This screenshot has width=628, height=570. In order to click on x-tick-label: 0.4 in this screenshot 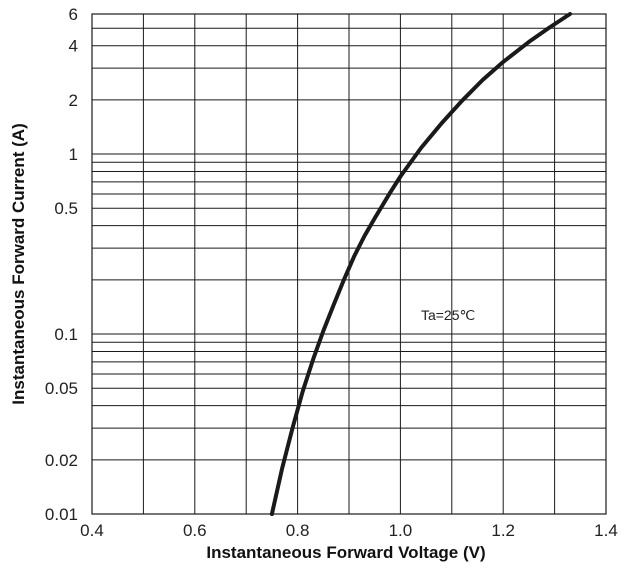, I will do `click(92, 530)`.